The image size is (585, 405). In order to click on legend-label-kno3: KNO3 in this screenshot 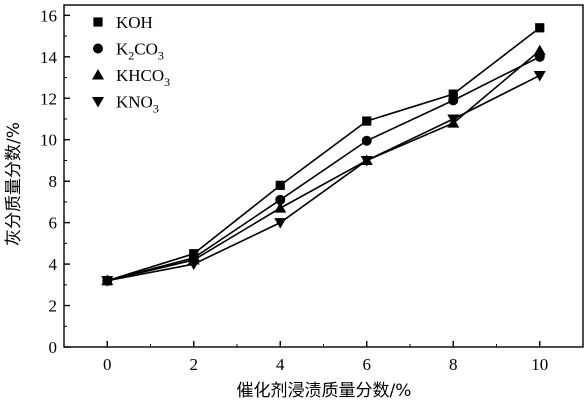, I will do `click(137, 104)`.